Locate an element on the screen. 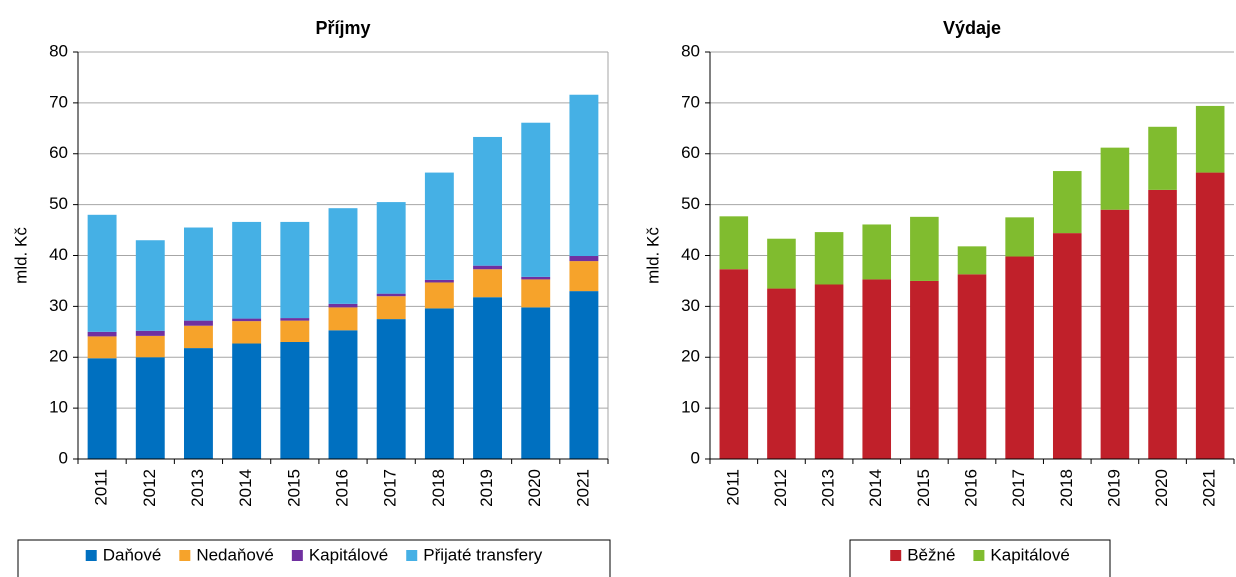  y-tick-label: 70 is located at coordinates (58, 101).